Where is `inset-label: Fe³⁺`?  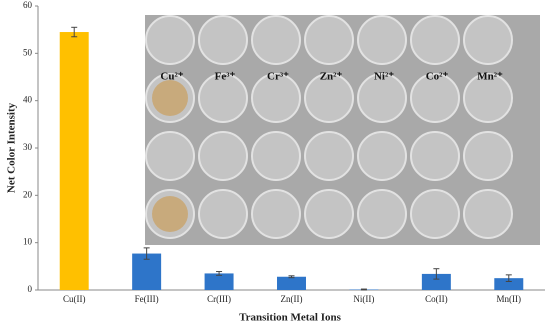 inset-label: Fe³⁺ is located at coordinates (225, 77).